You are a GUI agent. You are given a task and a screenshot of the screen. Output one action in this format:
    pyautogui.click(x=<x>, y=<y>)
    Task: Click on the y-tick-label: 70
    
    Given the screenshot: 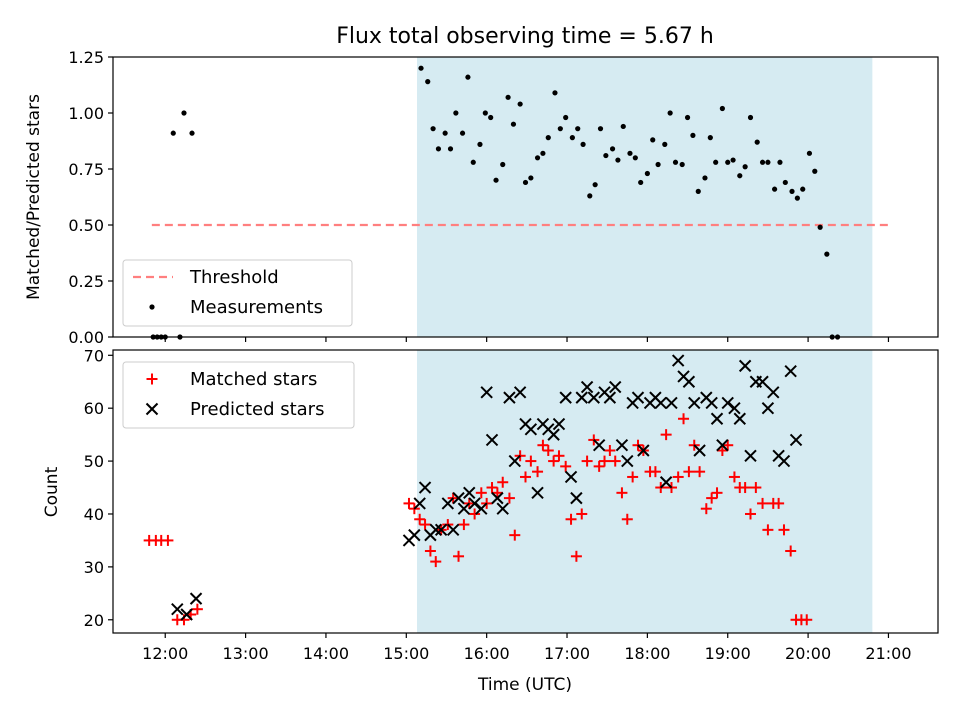 What is the action you would take?
    pyautogui.click(x=94, y=355)
    